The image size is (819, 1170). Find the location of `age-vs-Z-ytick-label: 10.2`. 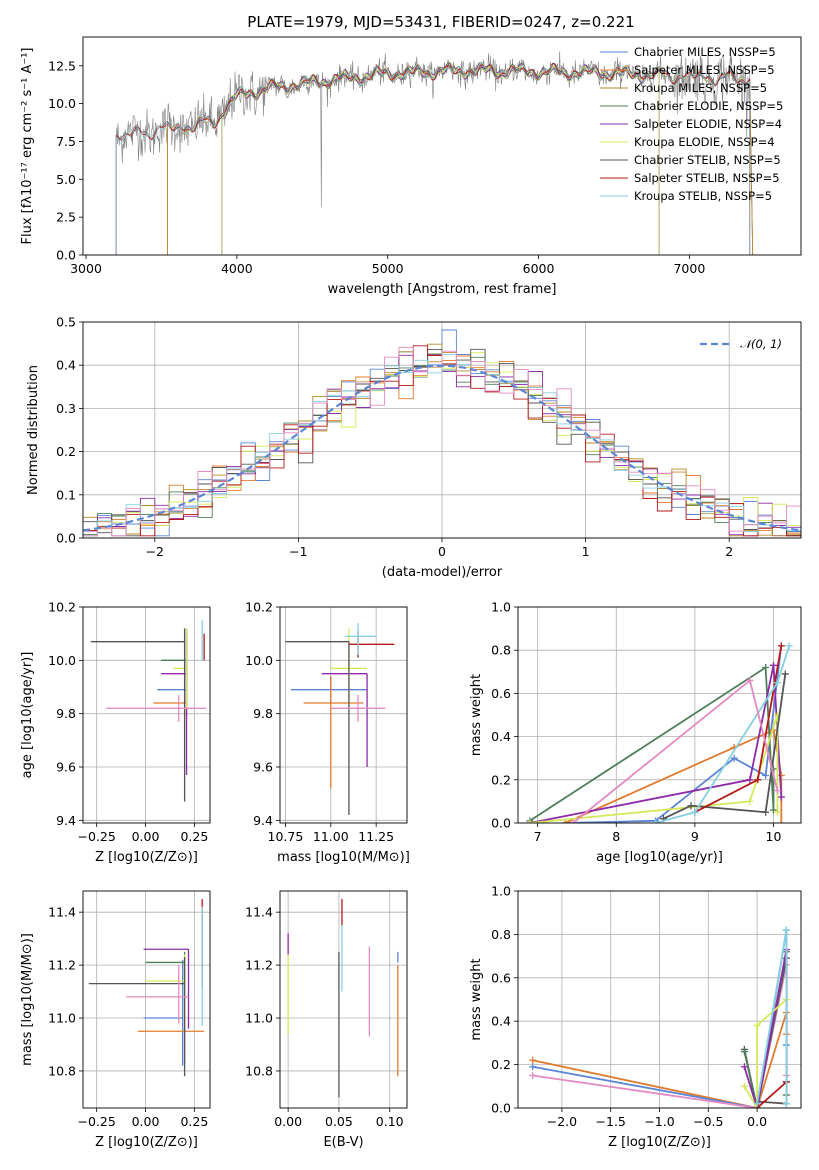

age-vs-Z-ytick-label: 10.2 is located at coordinates (62, 607).